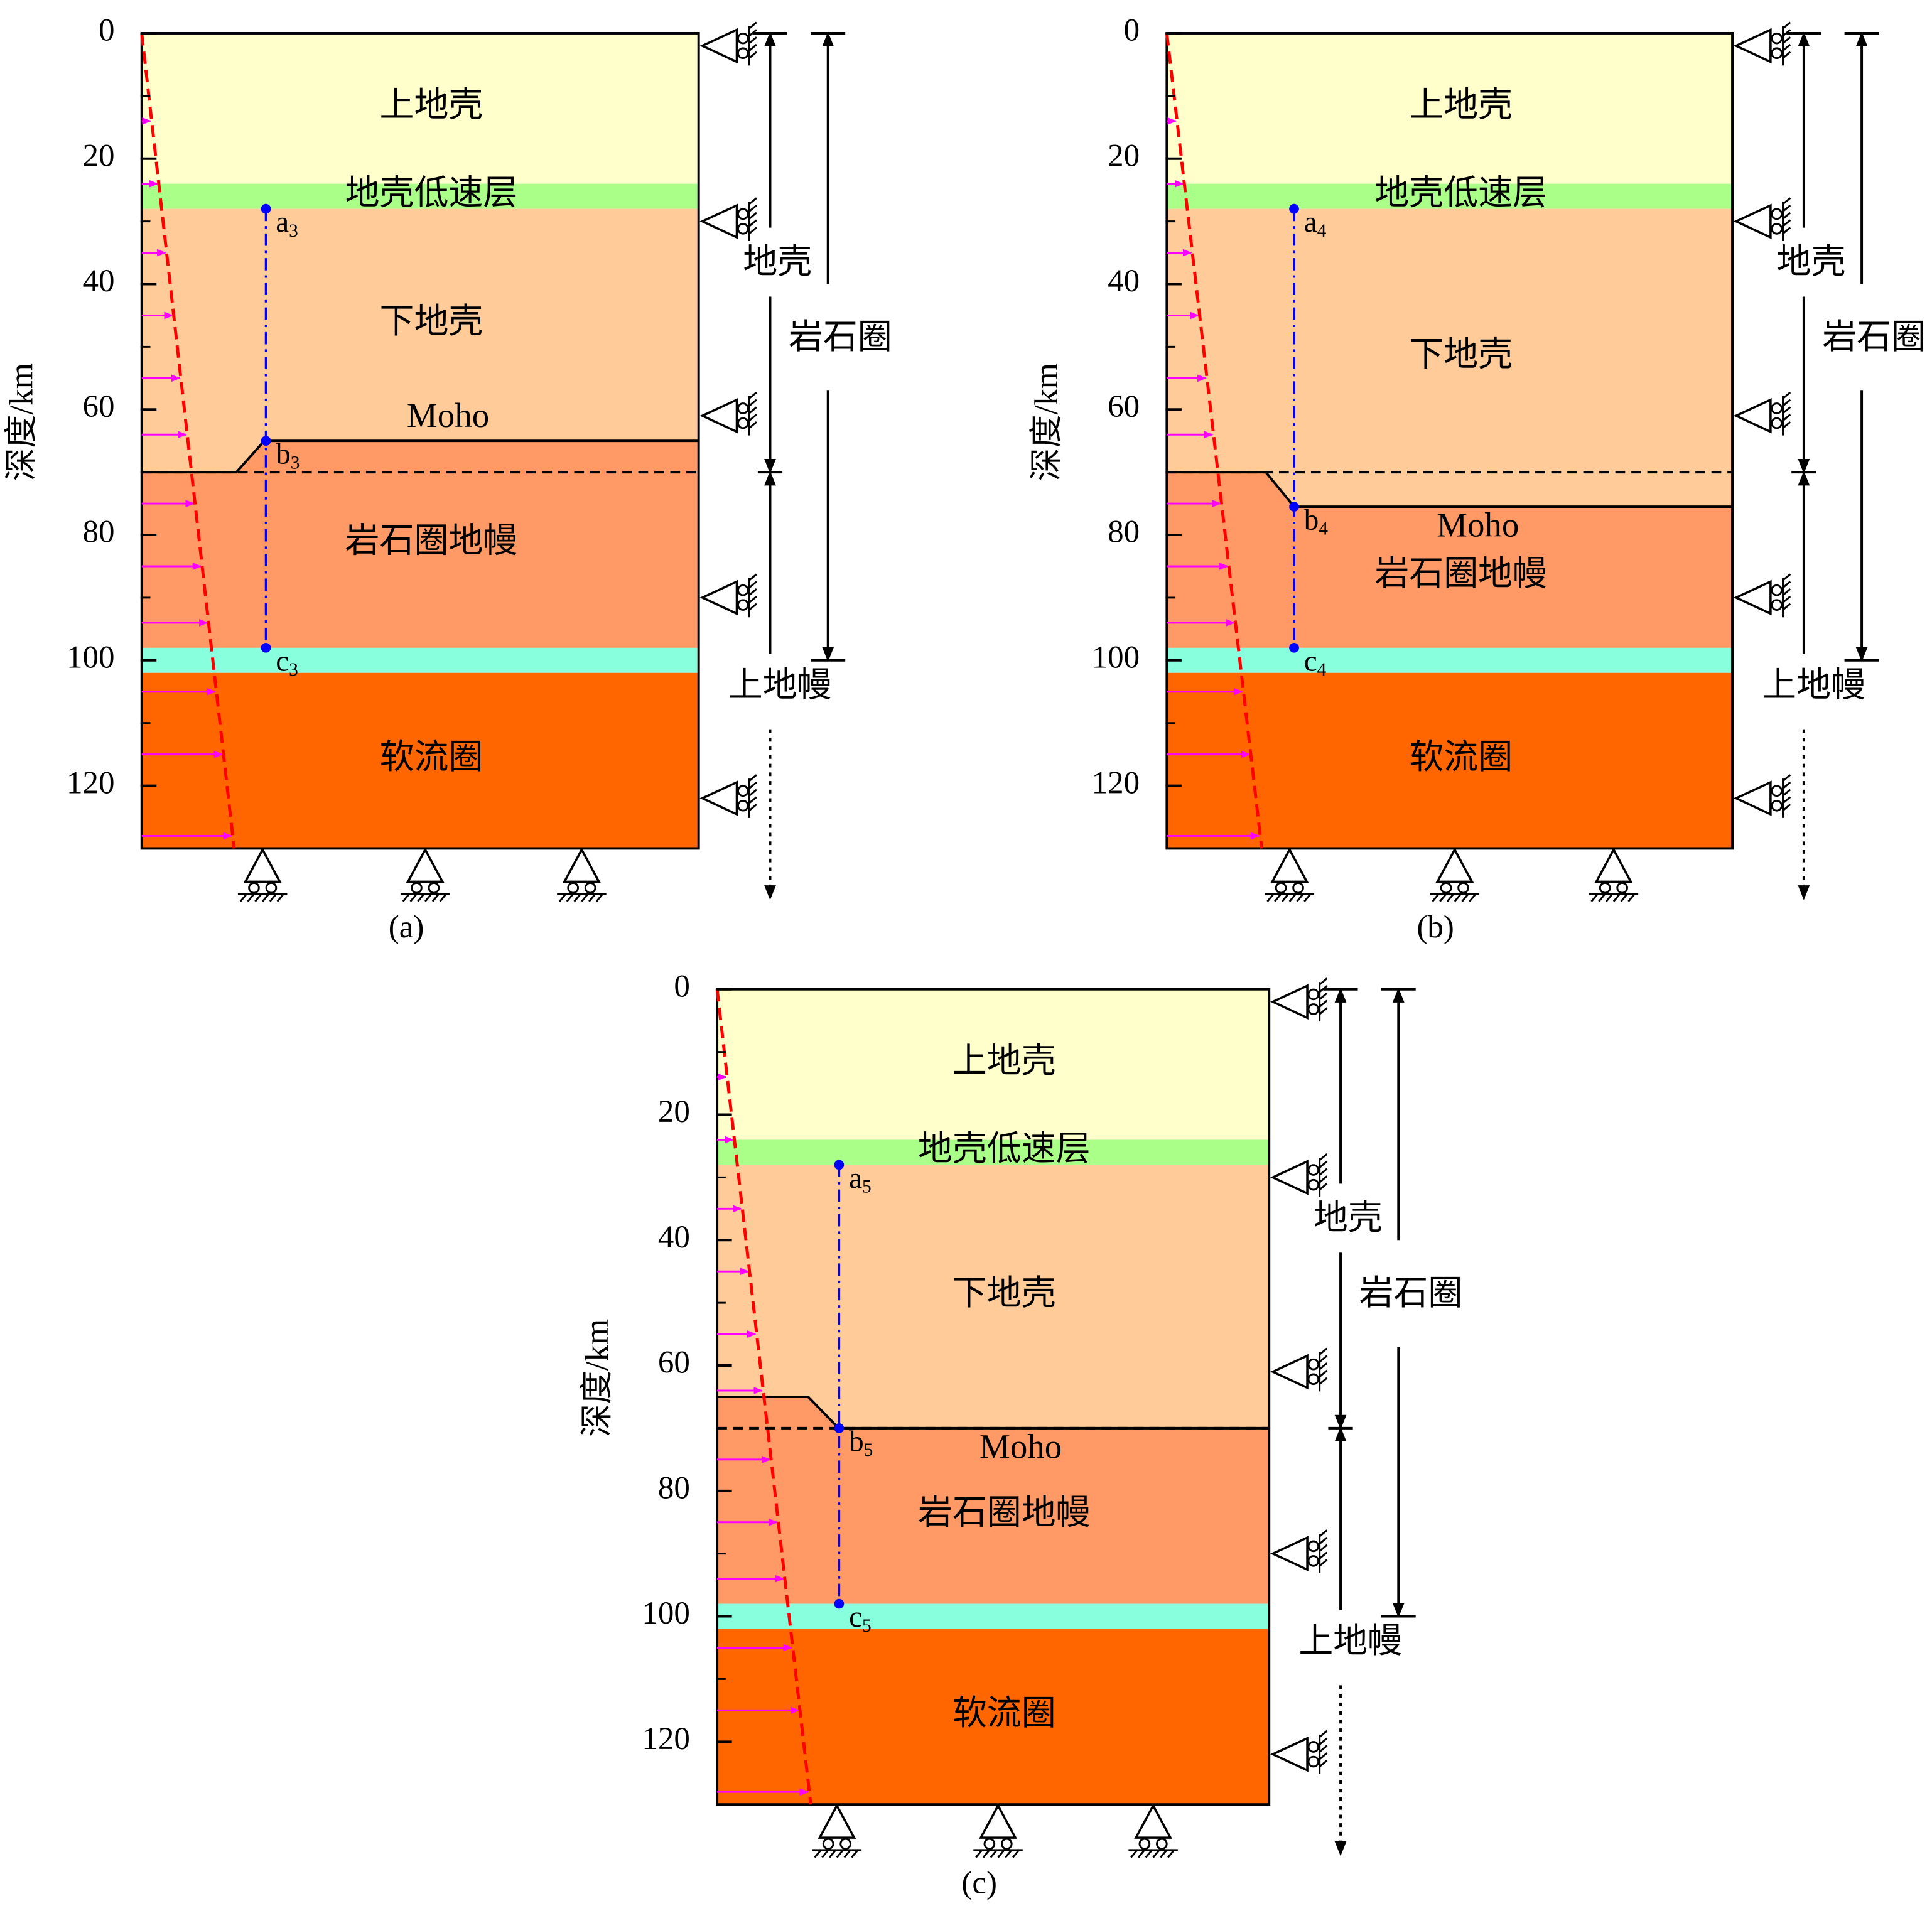 Image resolution: width=1932 pixels, height=1928 pixels. I want to click on point-label: b5, so click(861, 1442).